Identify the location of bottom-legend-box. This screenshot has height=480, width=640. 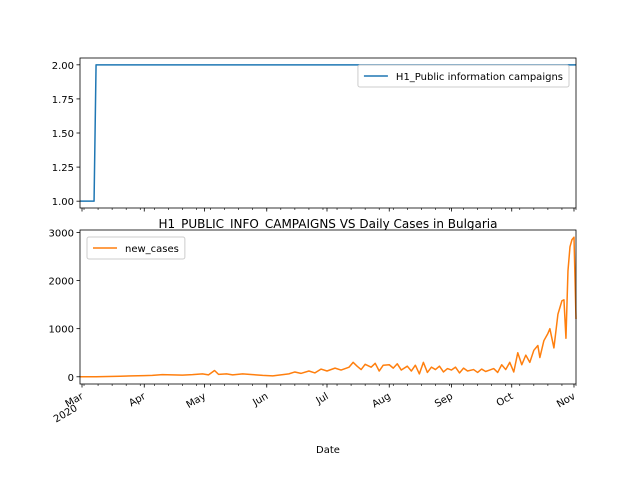
(136, 248).